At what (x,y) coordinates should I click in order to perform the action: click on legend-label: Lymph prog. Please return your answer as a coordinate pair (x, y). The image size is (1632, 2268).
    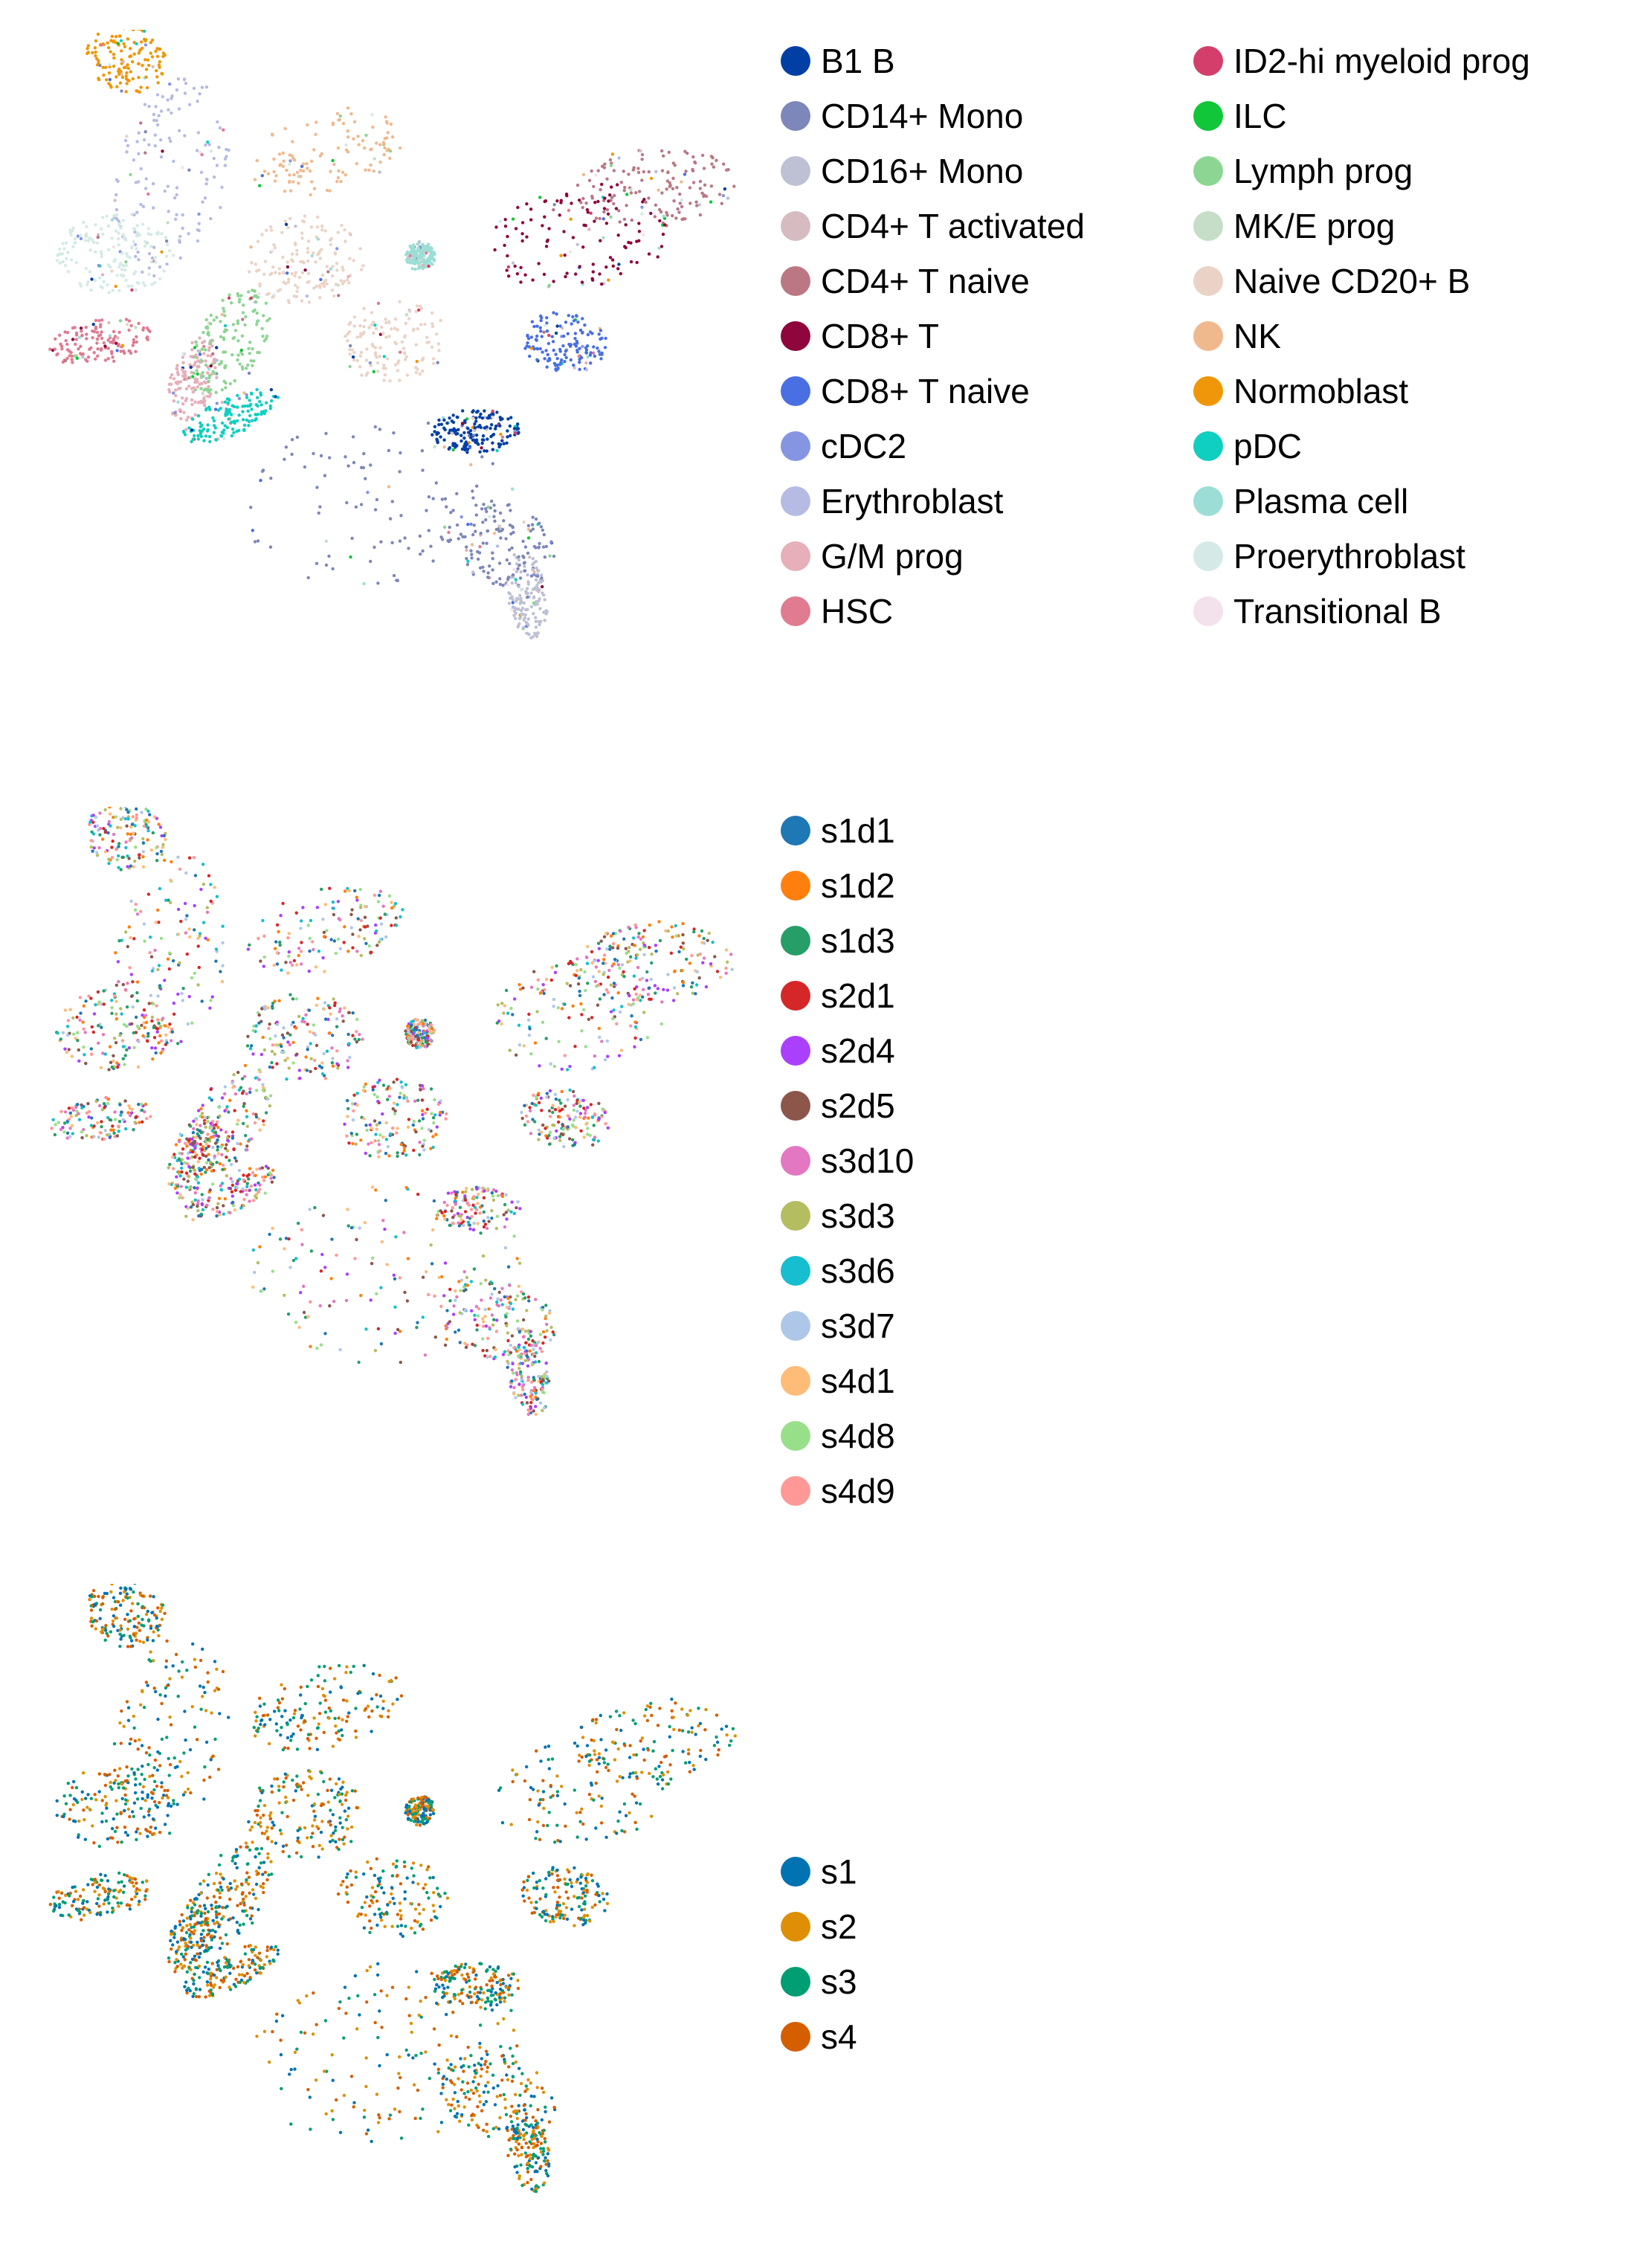
    Looking at the image, I should click on (1323, 171).